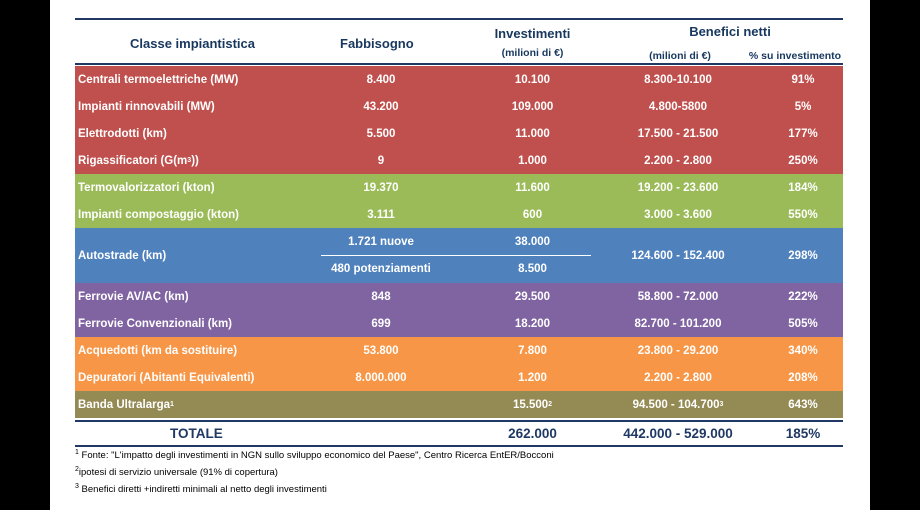  I want to click on row-invest-text: 1.200, so click(532, 377).